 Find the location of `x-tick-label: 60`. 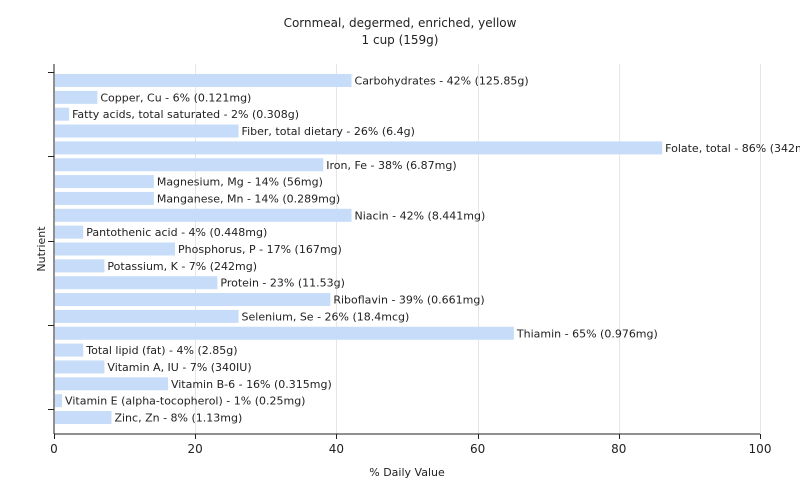

x-tick-label: 60 is located at coordinates (477, 449).